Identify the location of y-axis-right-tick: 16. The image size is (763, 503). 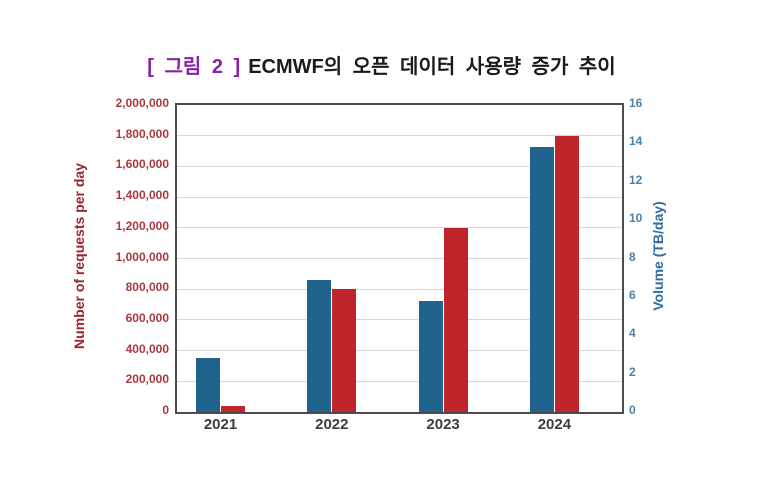
(636, 103).